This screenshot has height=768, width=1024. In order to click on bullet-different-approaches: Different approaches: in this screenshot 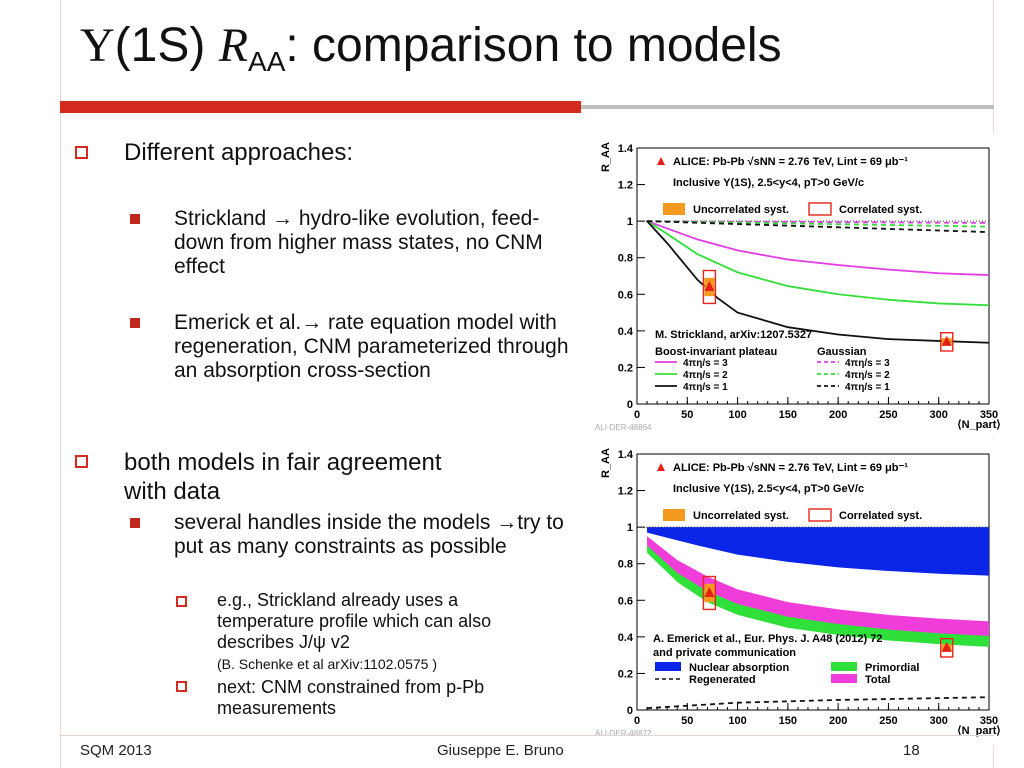, I will do `click(239, 152)`.